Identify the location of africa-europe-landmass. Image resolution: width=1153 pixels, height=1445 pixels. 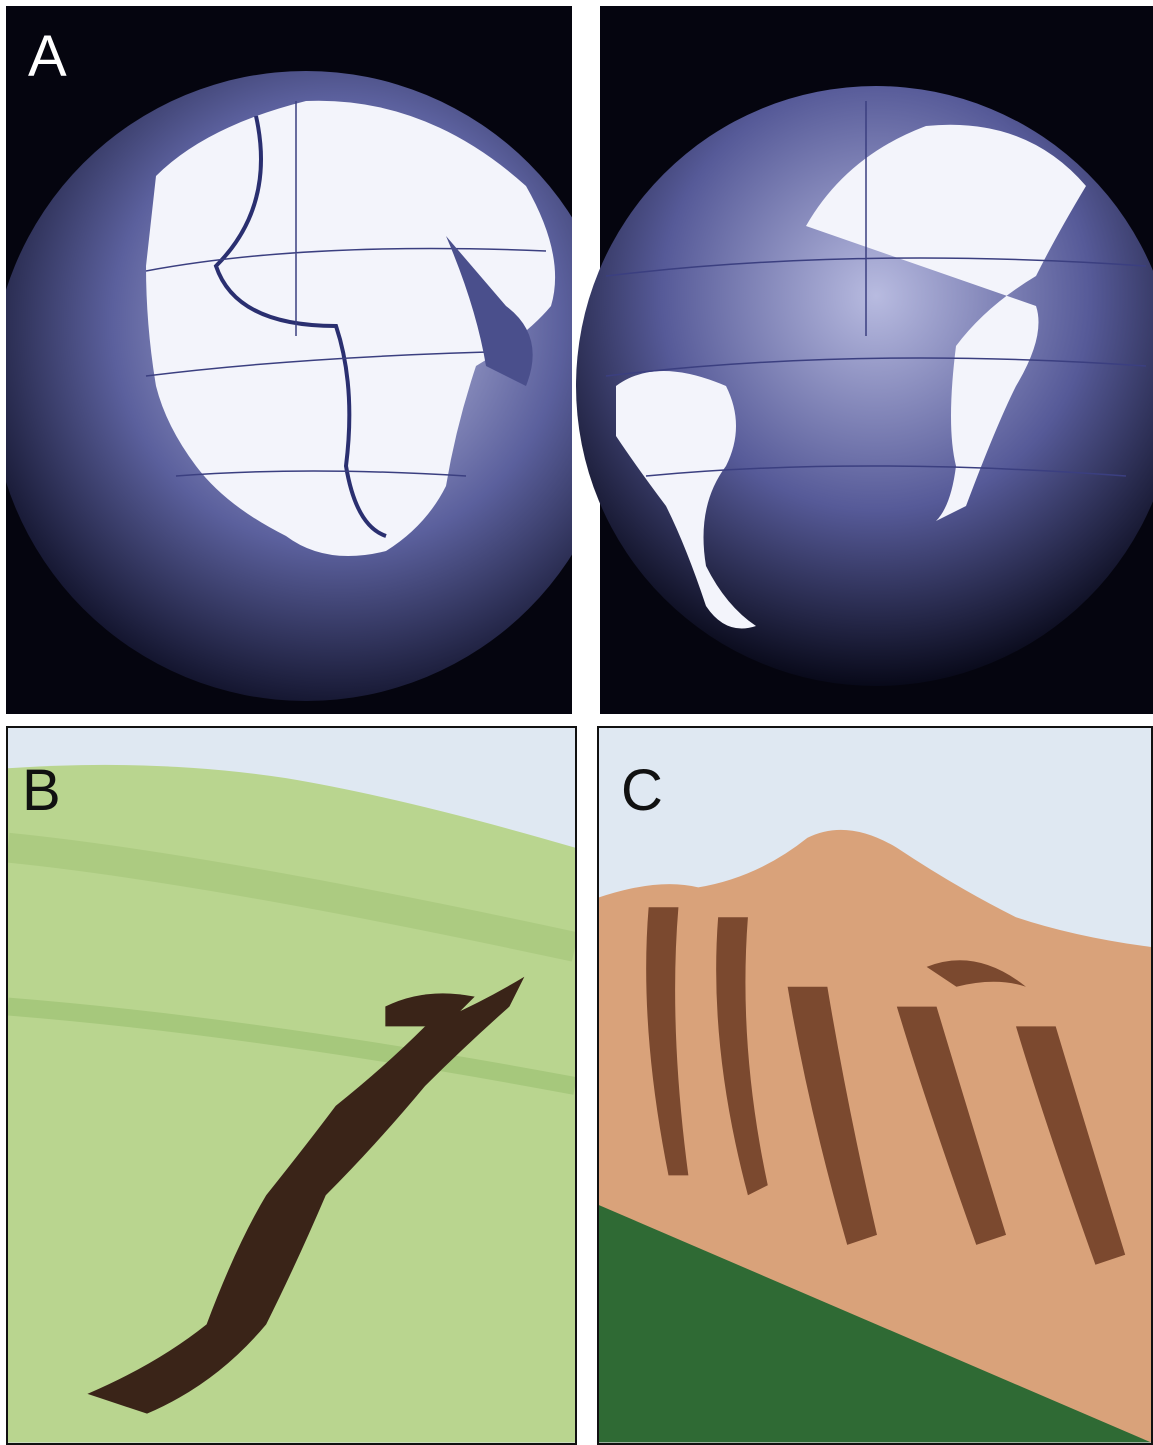
(946, 322).